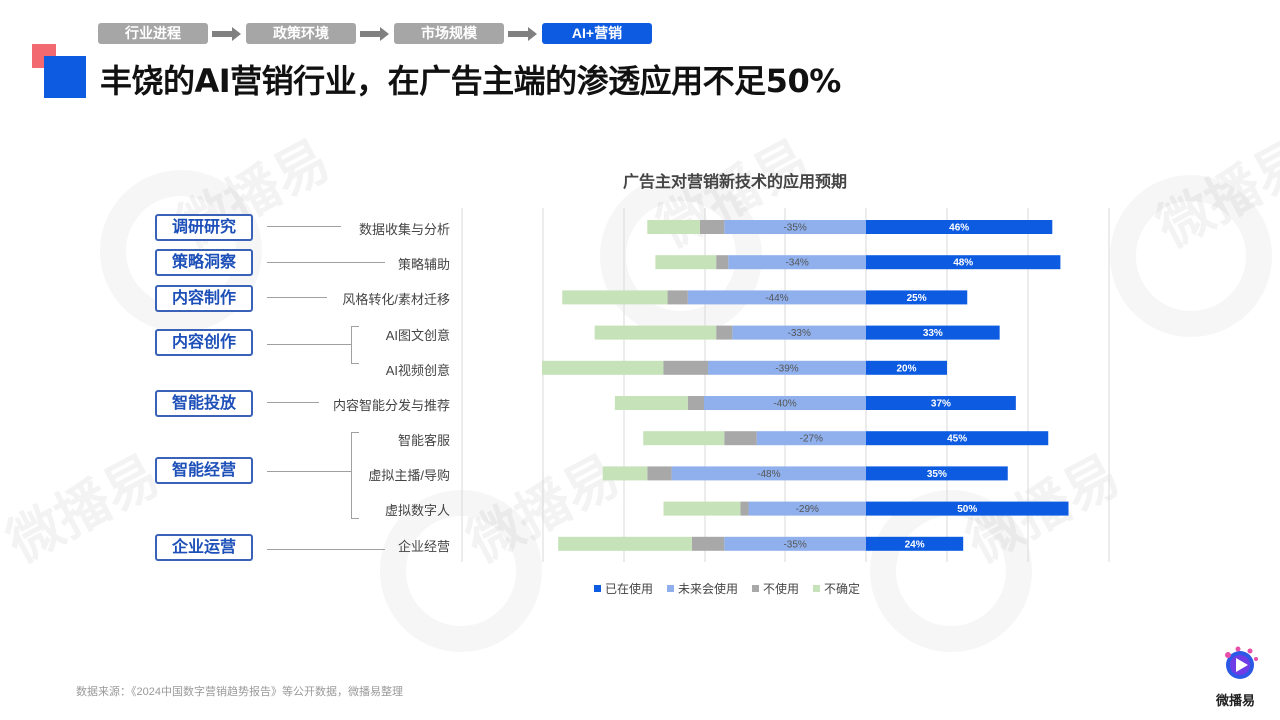 Image resolution: width=1280 pixels, height=720 pixels. I want to click on legend-item: 已在使用, so click(623, 588).